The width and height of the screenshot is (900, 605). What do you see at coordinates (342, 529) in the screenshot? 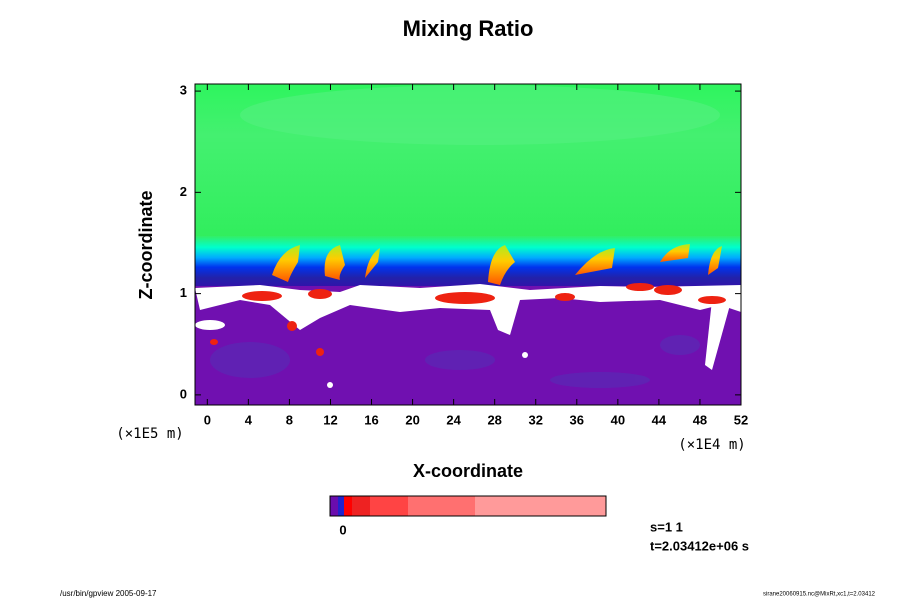
I see `colorbar-tick-label: 0` at bounding box center [342, 529].